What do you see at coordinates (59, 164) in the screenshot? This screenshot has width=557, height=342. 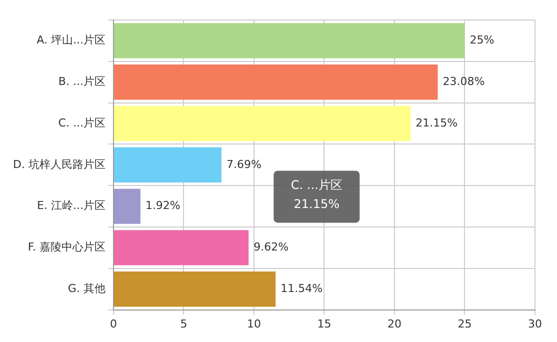 I see `y-tick-label: D. 坑梓人民路片区` at bounding box center [59, 164].